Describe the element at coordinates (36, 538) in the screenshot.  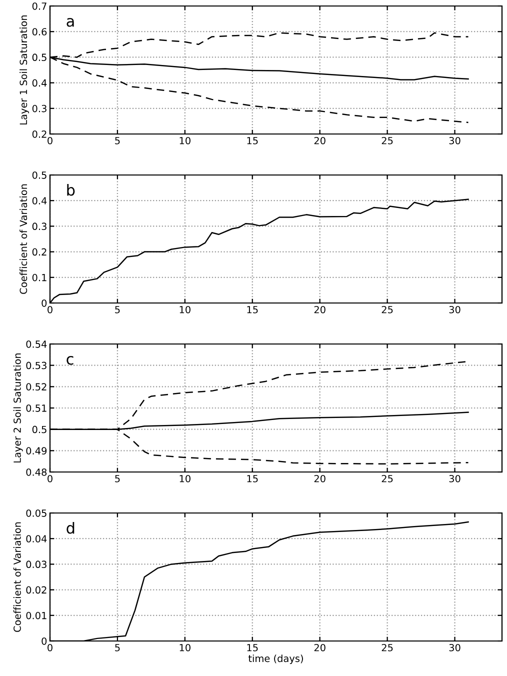
I see `y-tick-label: 0.04` at that location.